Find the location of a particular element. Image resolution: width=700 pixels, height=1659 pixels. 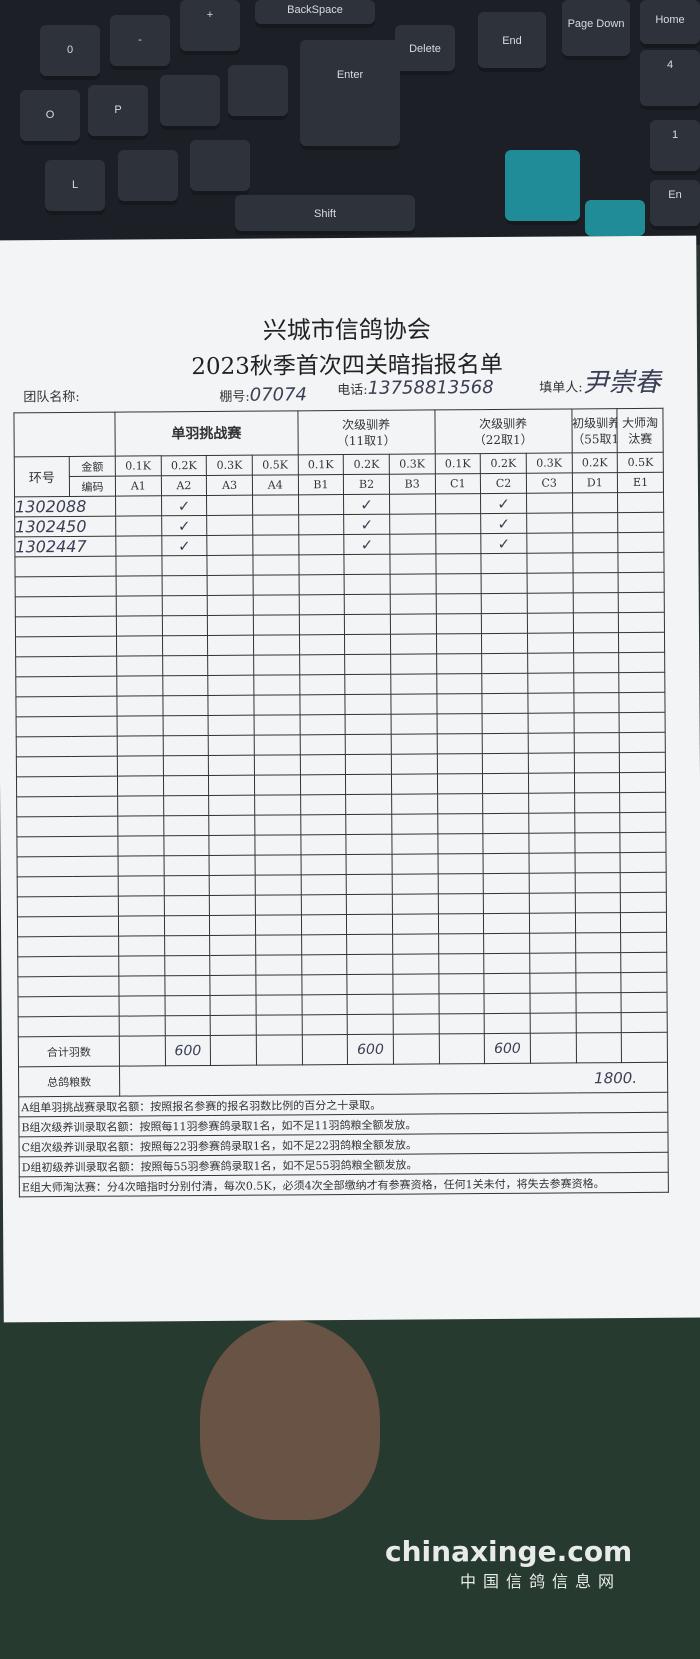

ring-number-cell: 1302450 is located at coordinates (65, 526).